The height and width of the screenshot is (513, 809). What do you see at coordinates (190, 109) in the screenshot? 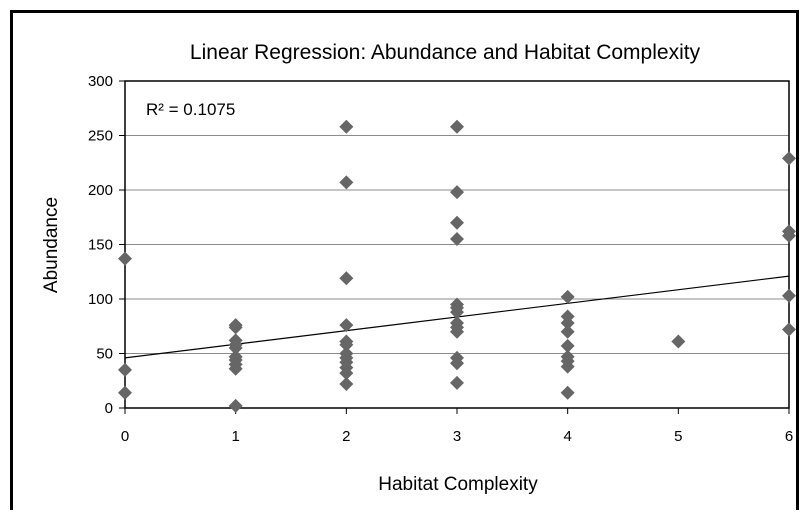
I see `r-squared-annotation: R² = 0.1075` at bounding box center [190, 109].